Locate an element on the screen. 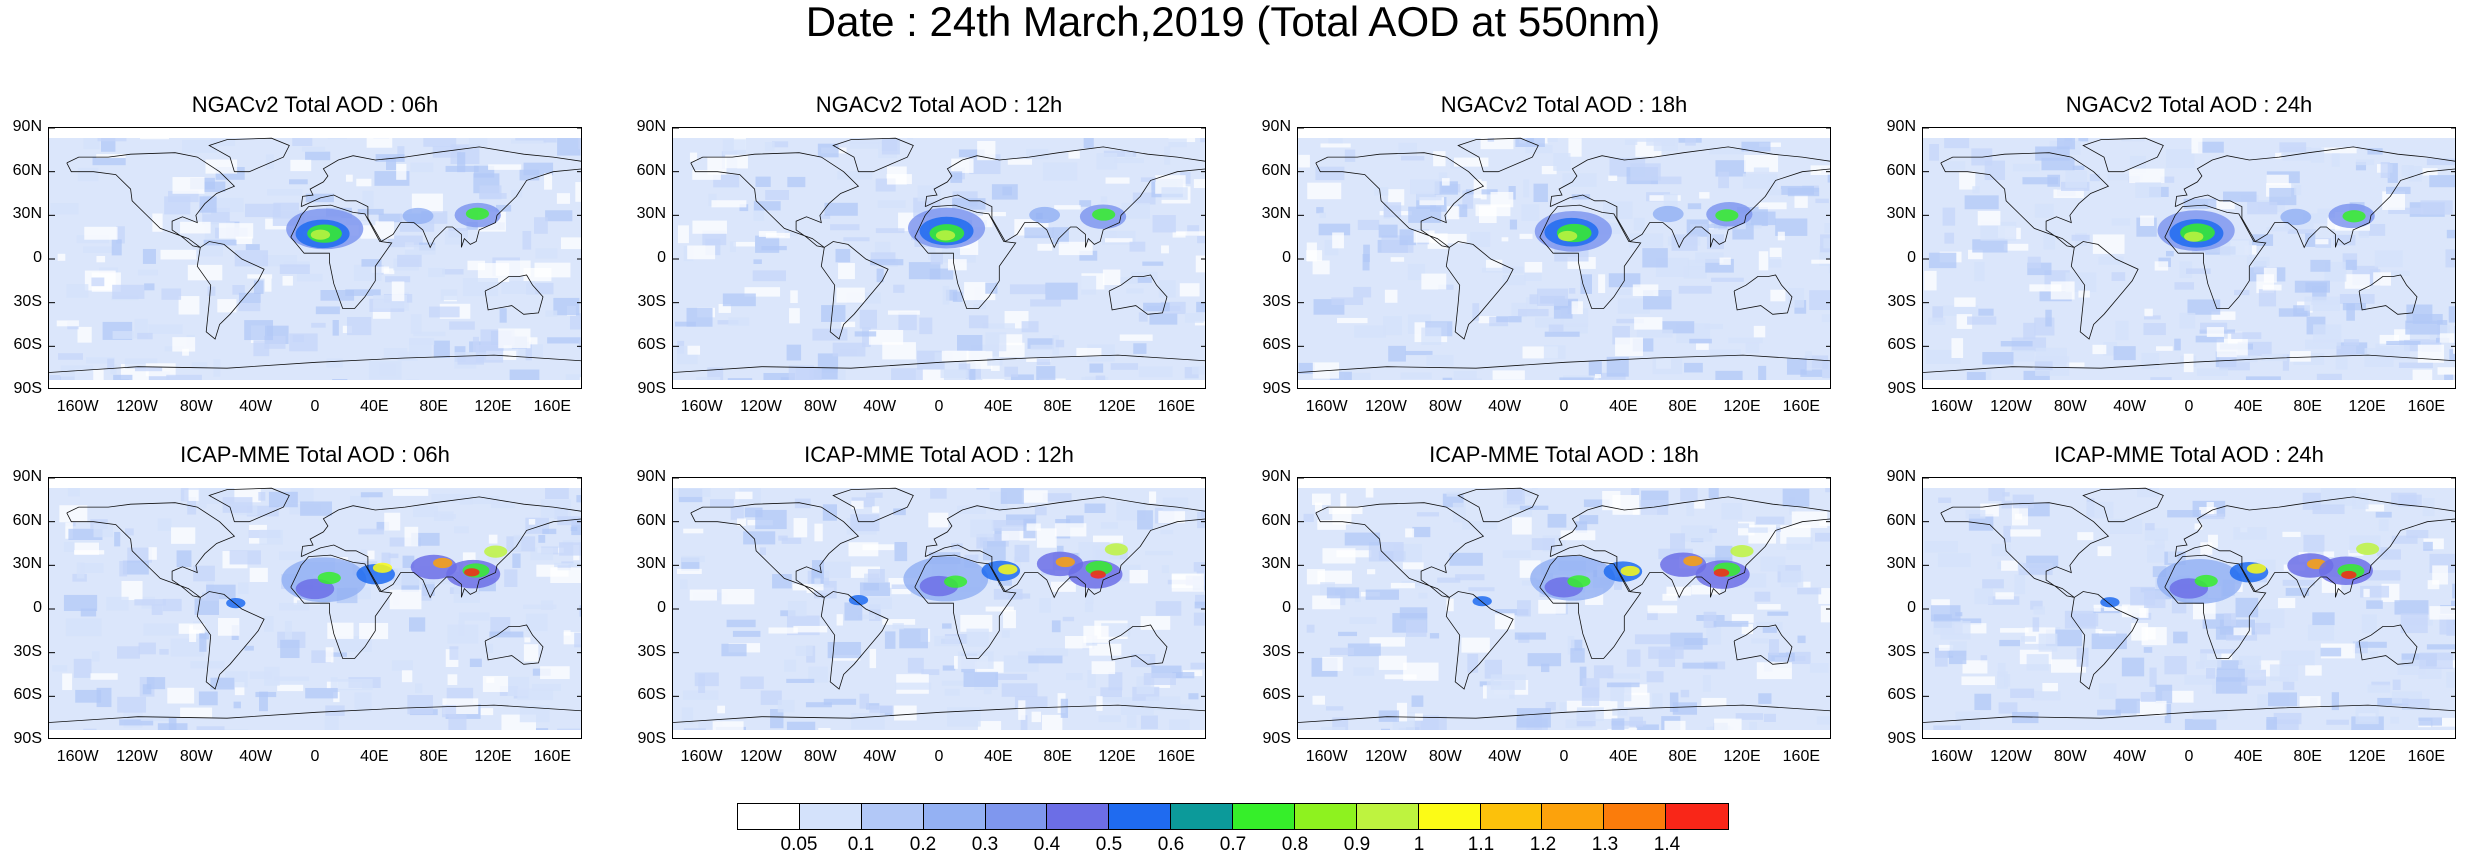  aod-map is located at coordinates (315, 258).